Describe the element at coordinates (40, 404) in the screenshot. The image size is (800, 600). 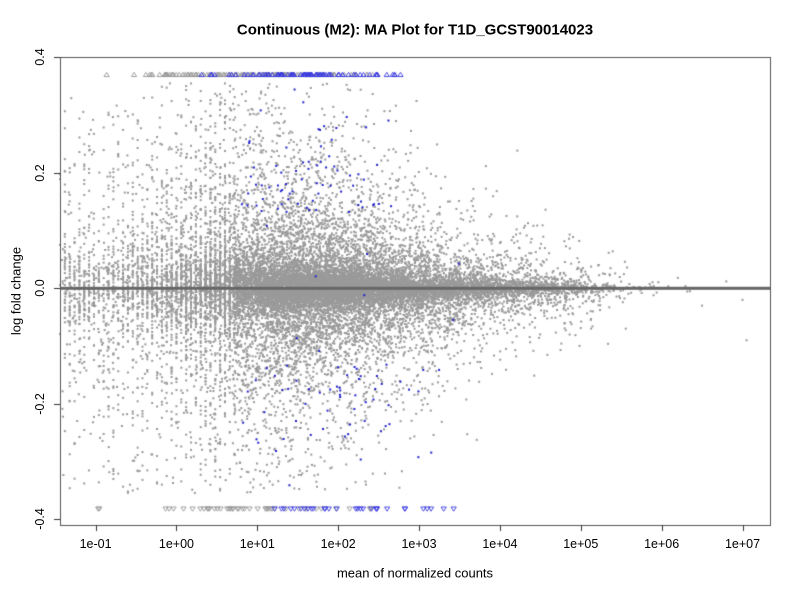
I see `y-tick-label: -0.2` at that location.